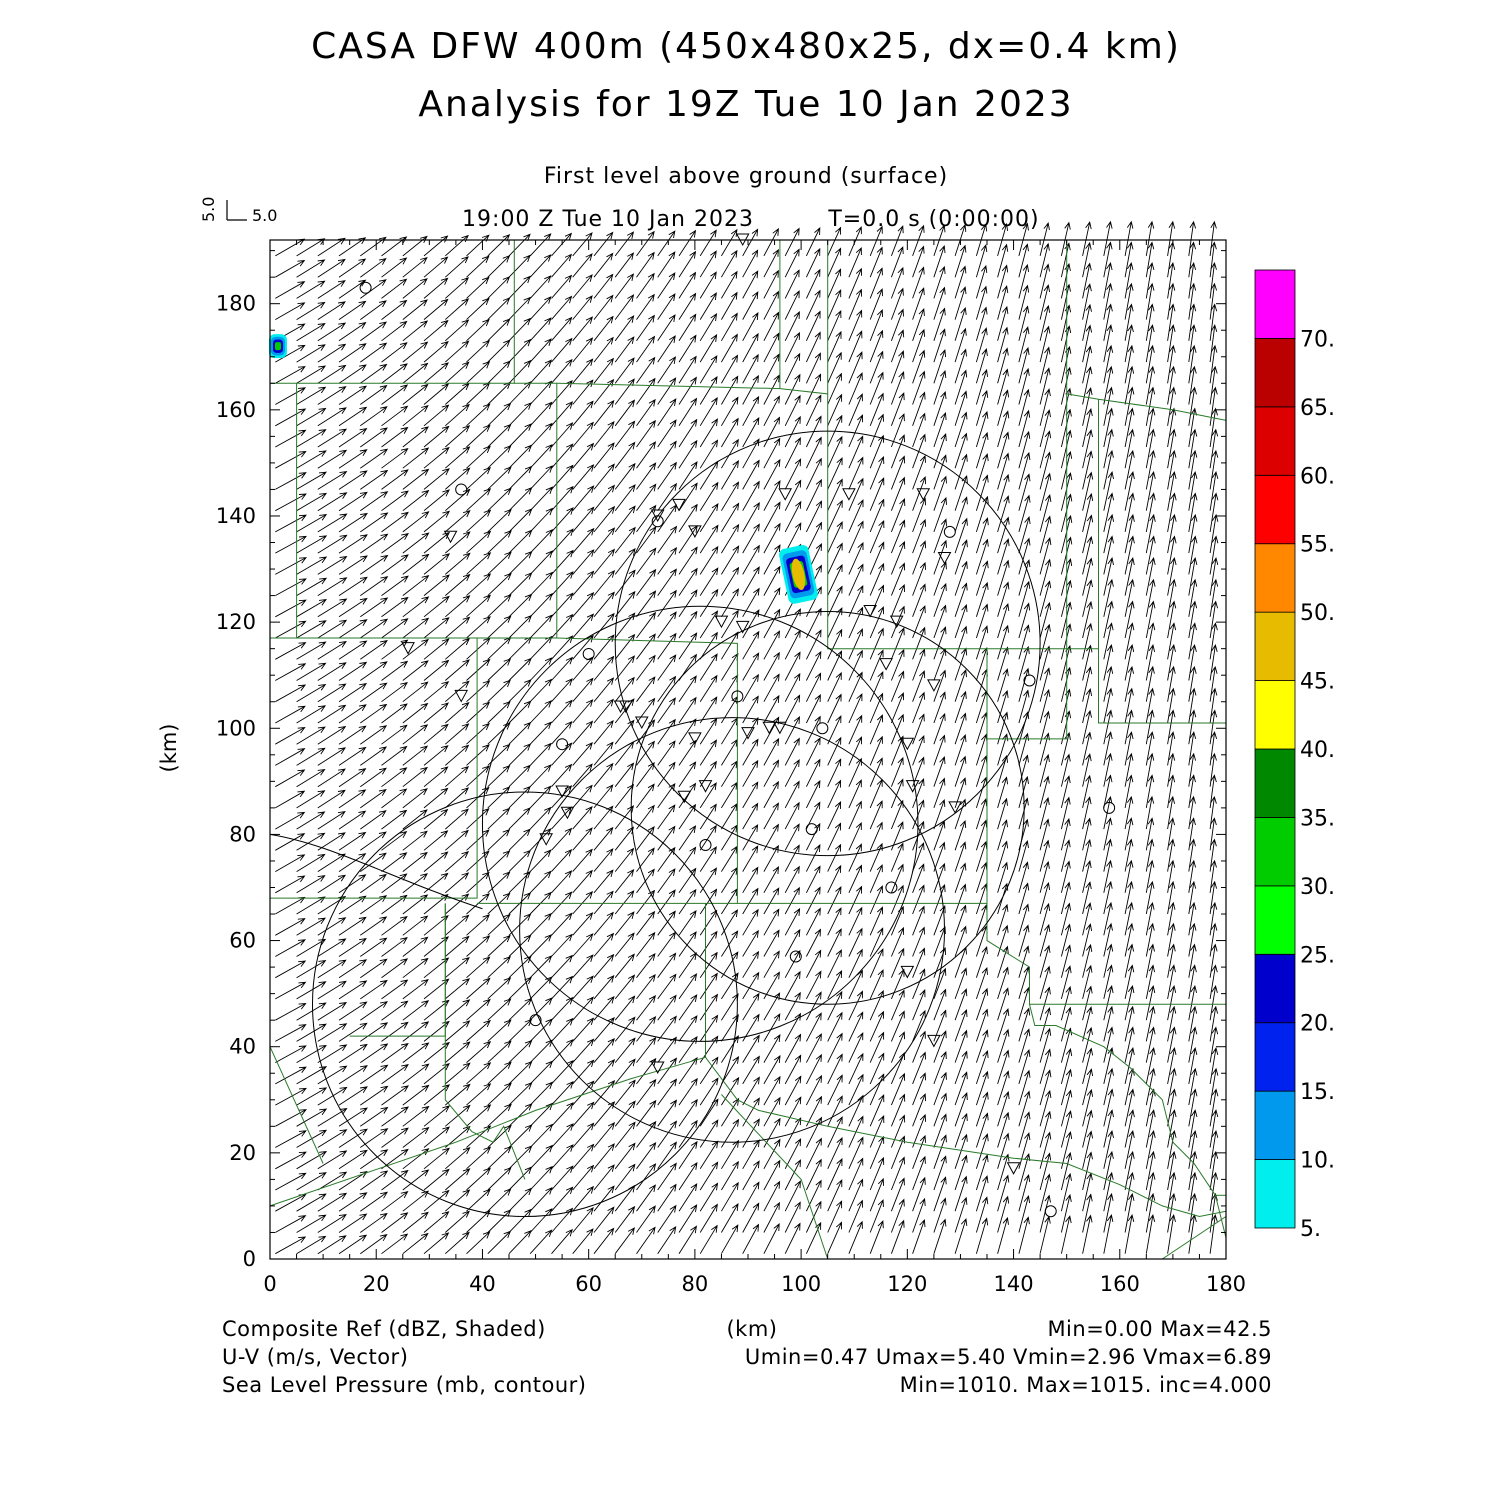 The height and width of the screenshot is (1500, 1500). Describe the element at coordinates (1162, 561) in the screenshot. I see `county-boundary` at that location.